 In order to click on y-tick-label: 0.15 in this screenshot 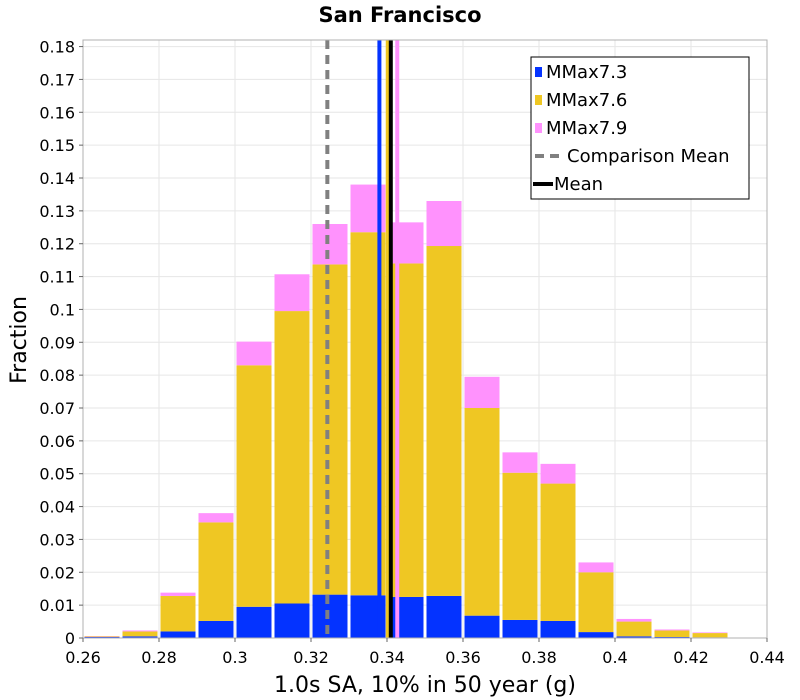, I will do `click(57, 145)`.